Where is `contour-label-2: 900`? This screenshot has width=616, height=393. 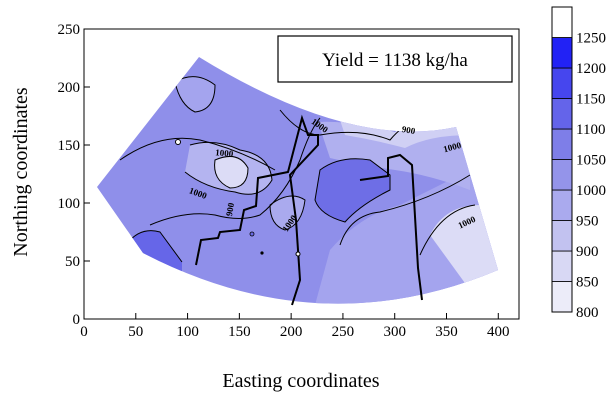 contour-label-2: 900 is located at coordinates (409, 130).